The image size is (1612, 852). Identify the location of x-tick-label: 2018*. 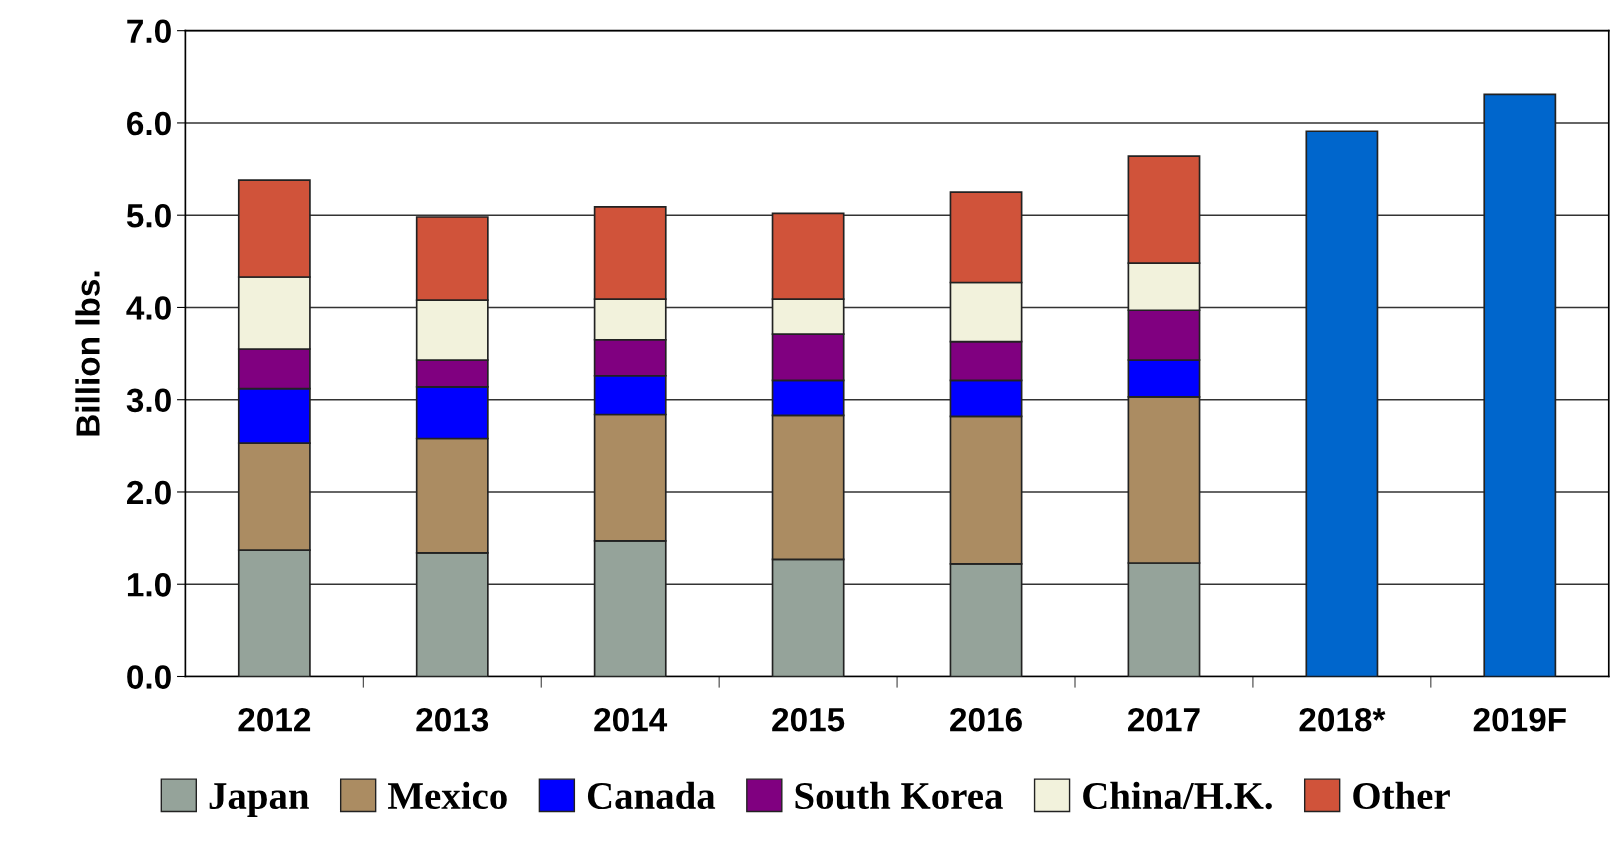
(1342, 719).